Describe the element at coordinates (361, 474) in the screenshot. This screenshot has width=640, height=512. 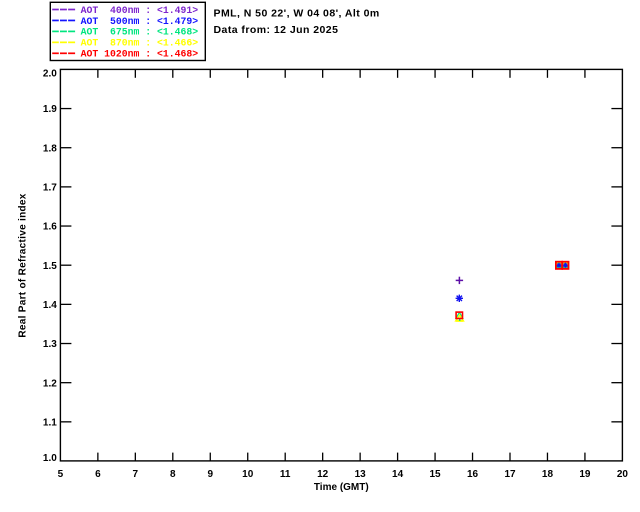
I see `svg-text: 13` at that location.